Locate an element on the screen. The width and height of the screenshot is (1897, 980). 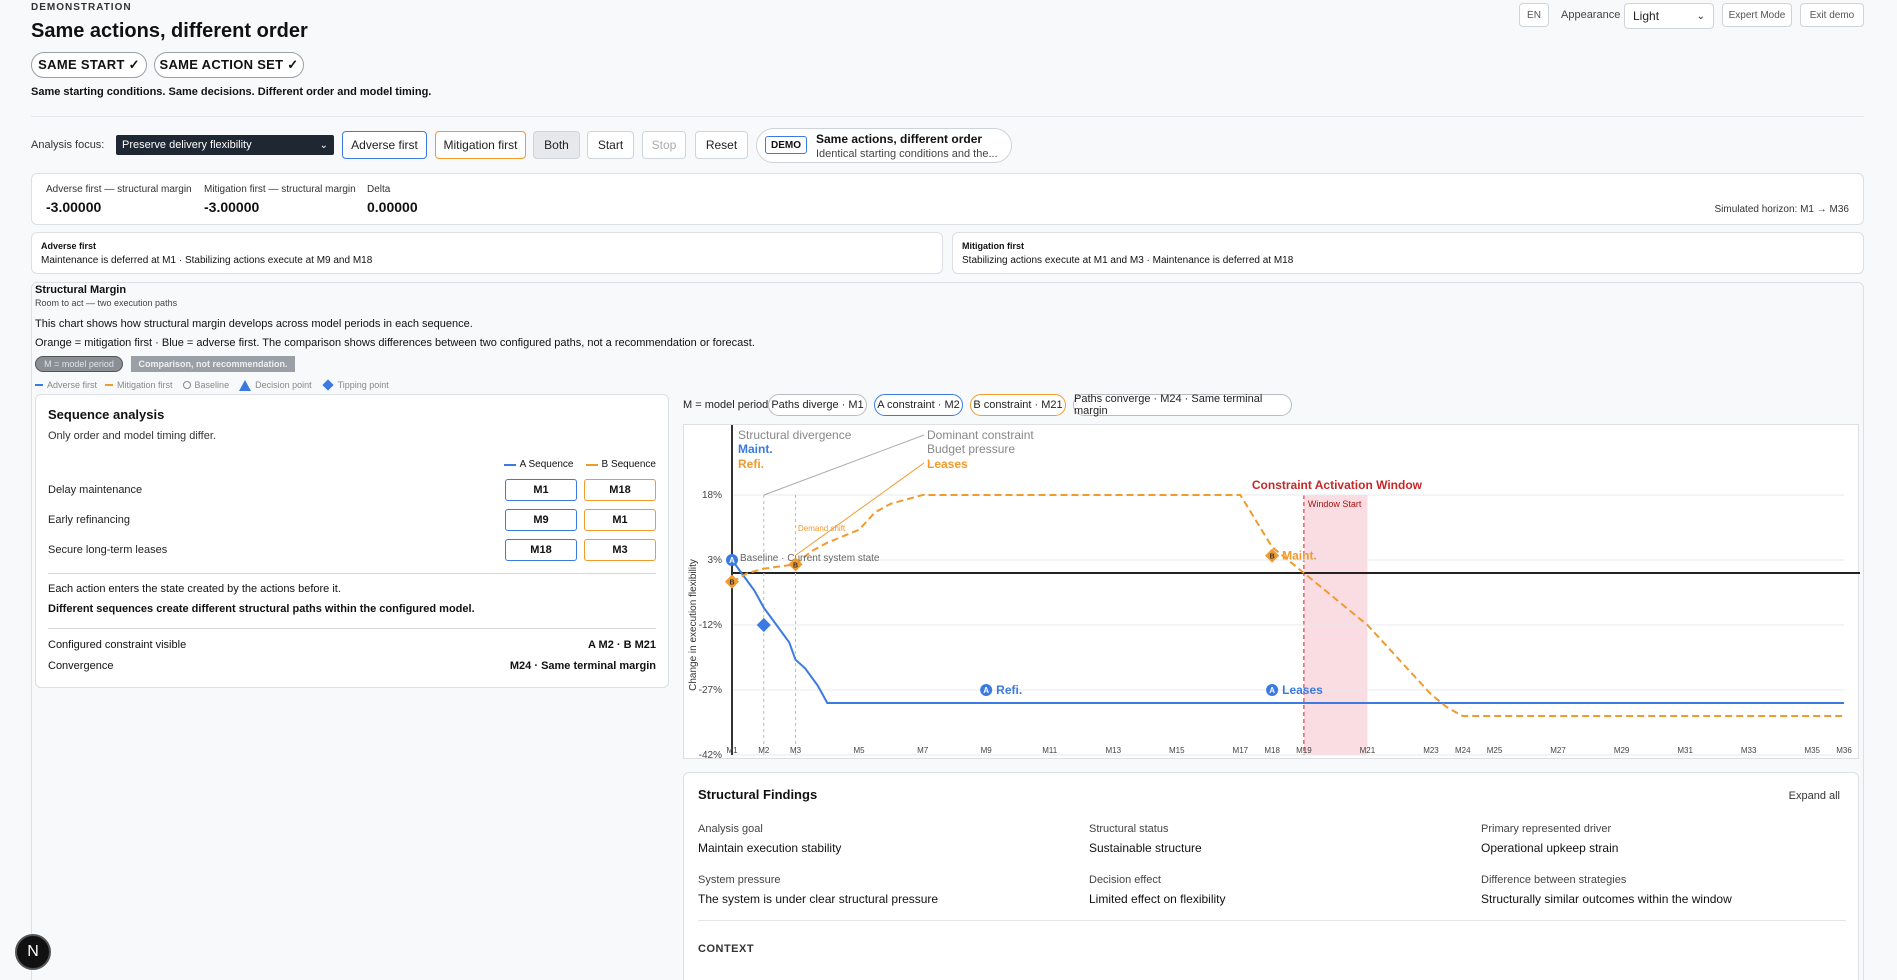
decision-legend-label: Decision point is located at coordinates (283, 385).